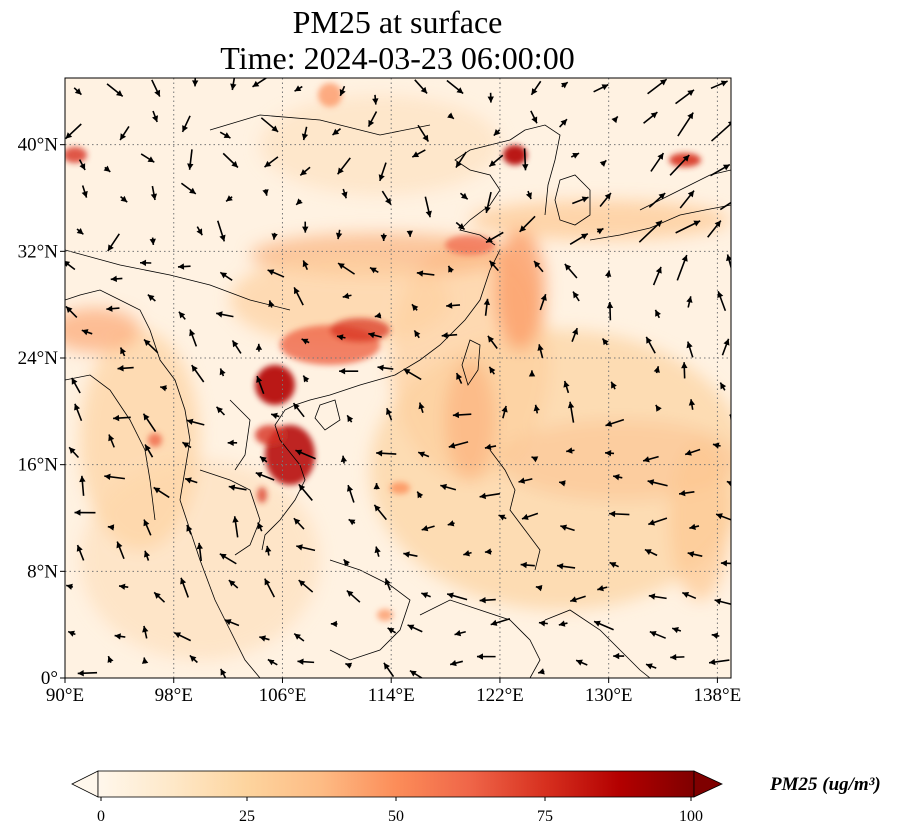 This screenshot has height=836, width=905. I want to click on colorbar-body, so click(396, 784).